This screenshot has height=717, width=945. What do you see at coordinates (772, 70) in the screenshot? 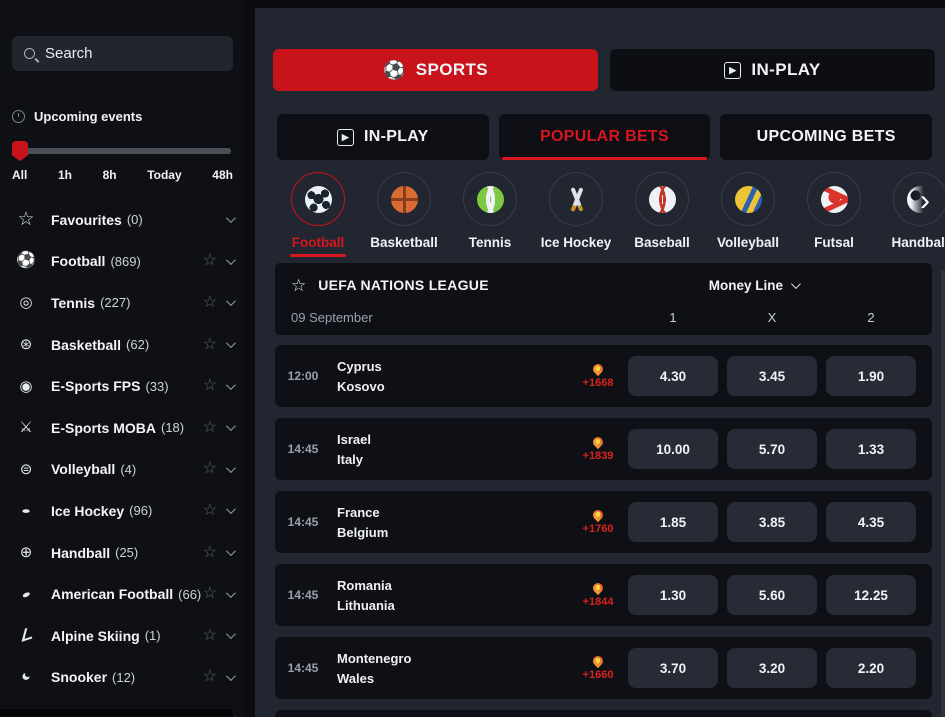
I see `mode-tab: ▶ IN-PLAY` at bounding box center [772, 70].